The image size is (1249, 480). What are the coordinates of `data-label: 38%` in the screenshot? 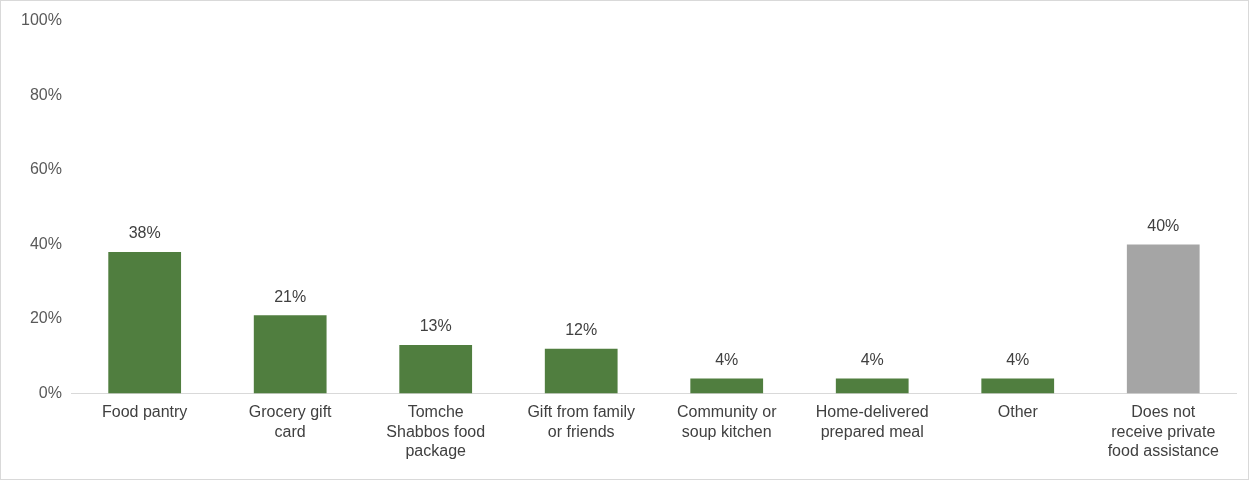 It's located at (144, 233).